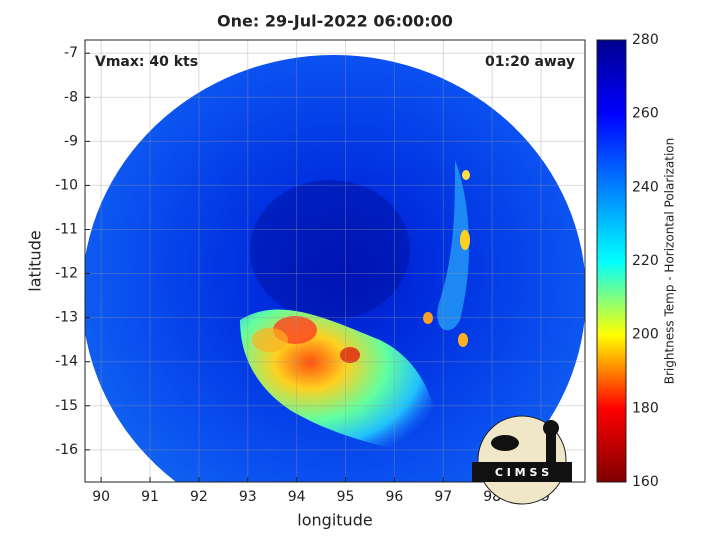 The height and width of the screenshot is (540, 720). What do you see at coordinates (146, 62) in the screenshot?
I see `annotation: Vmax: 40 kts` at bounding box center [146, 62].